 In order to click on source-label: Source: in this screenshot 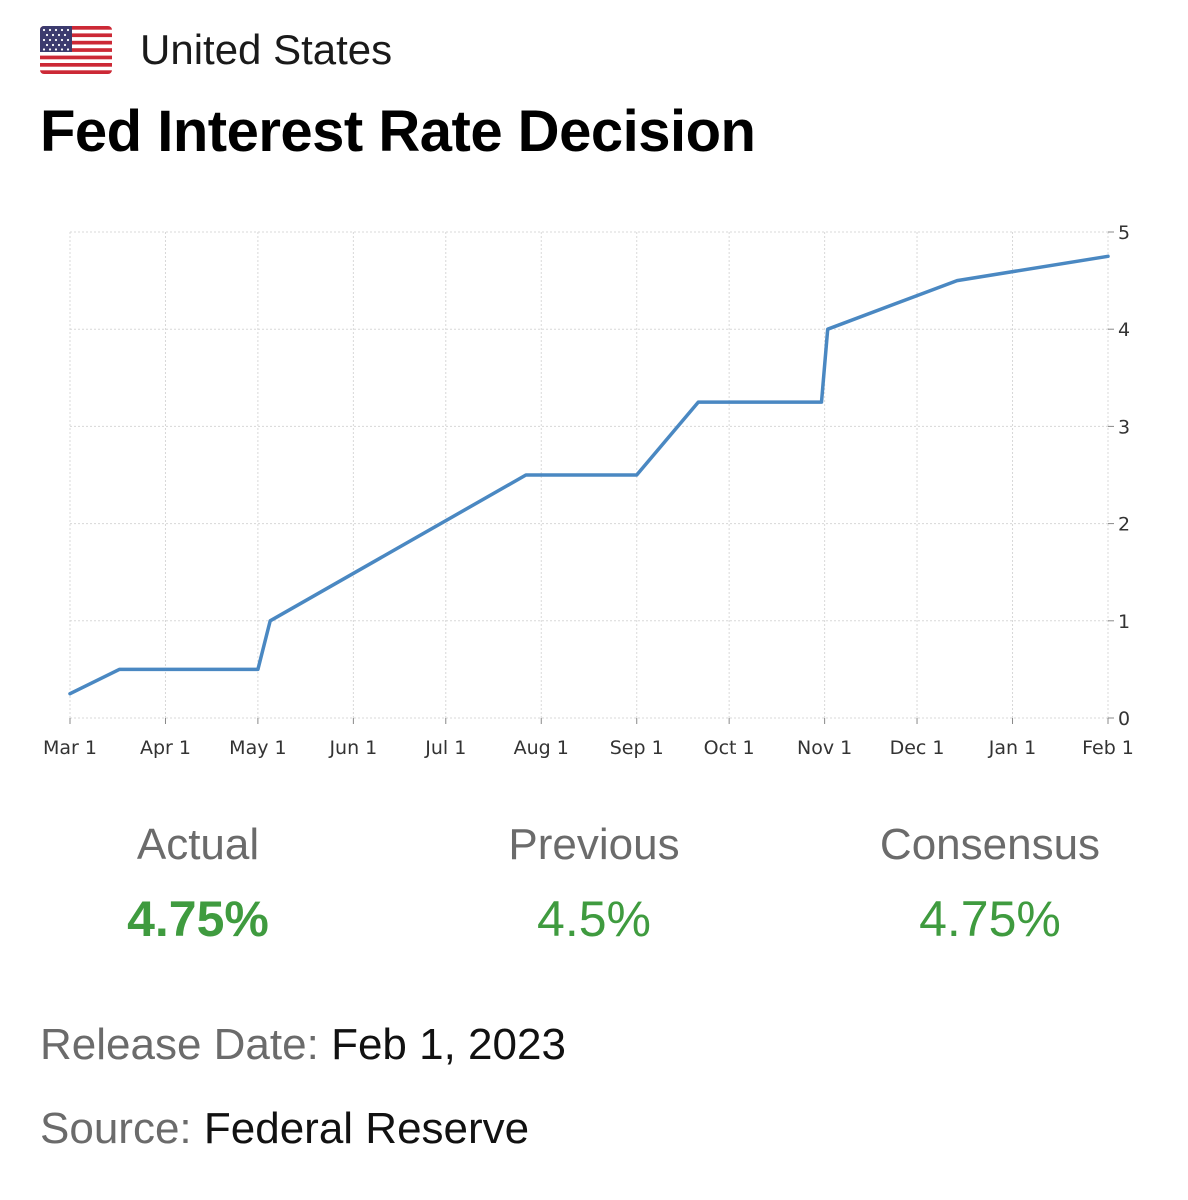, I will do `click(116, 1128)`.